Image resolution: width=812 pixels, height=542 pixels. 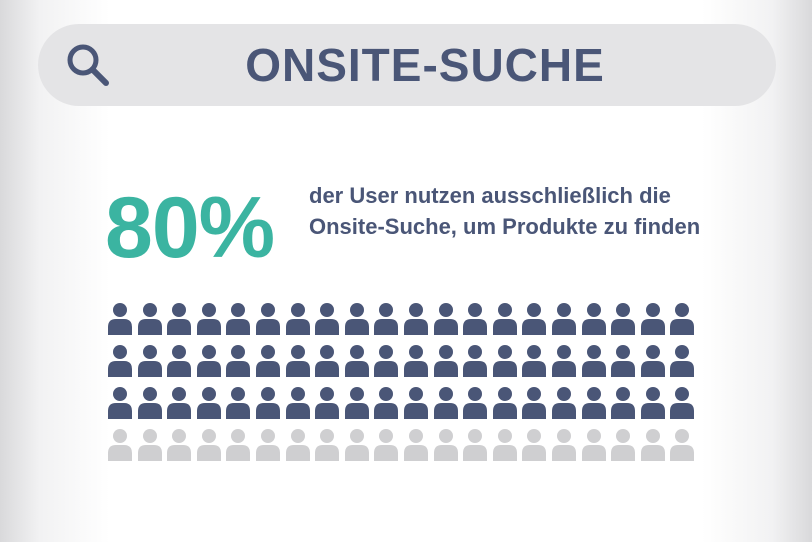 I want to click on page-title: ONSITE-SUCHE, so click(x=425, y=65).